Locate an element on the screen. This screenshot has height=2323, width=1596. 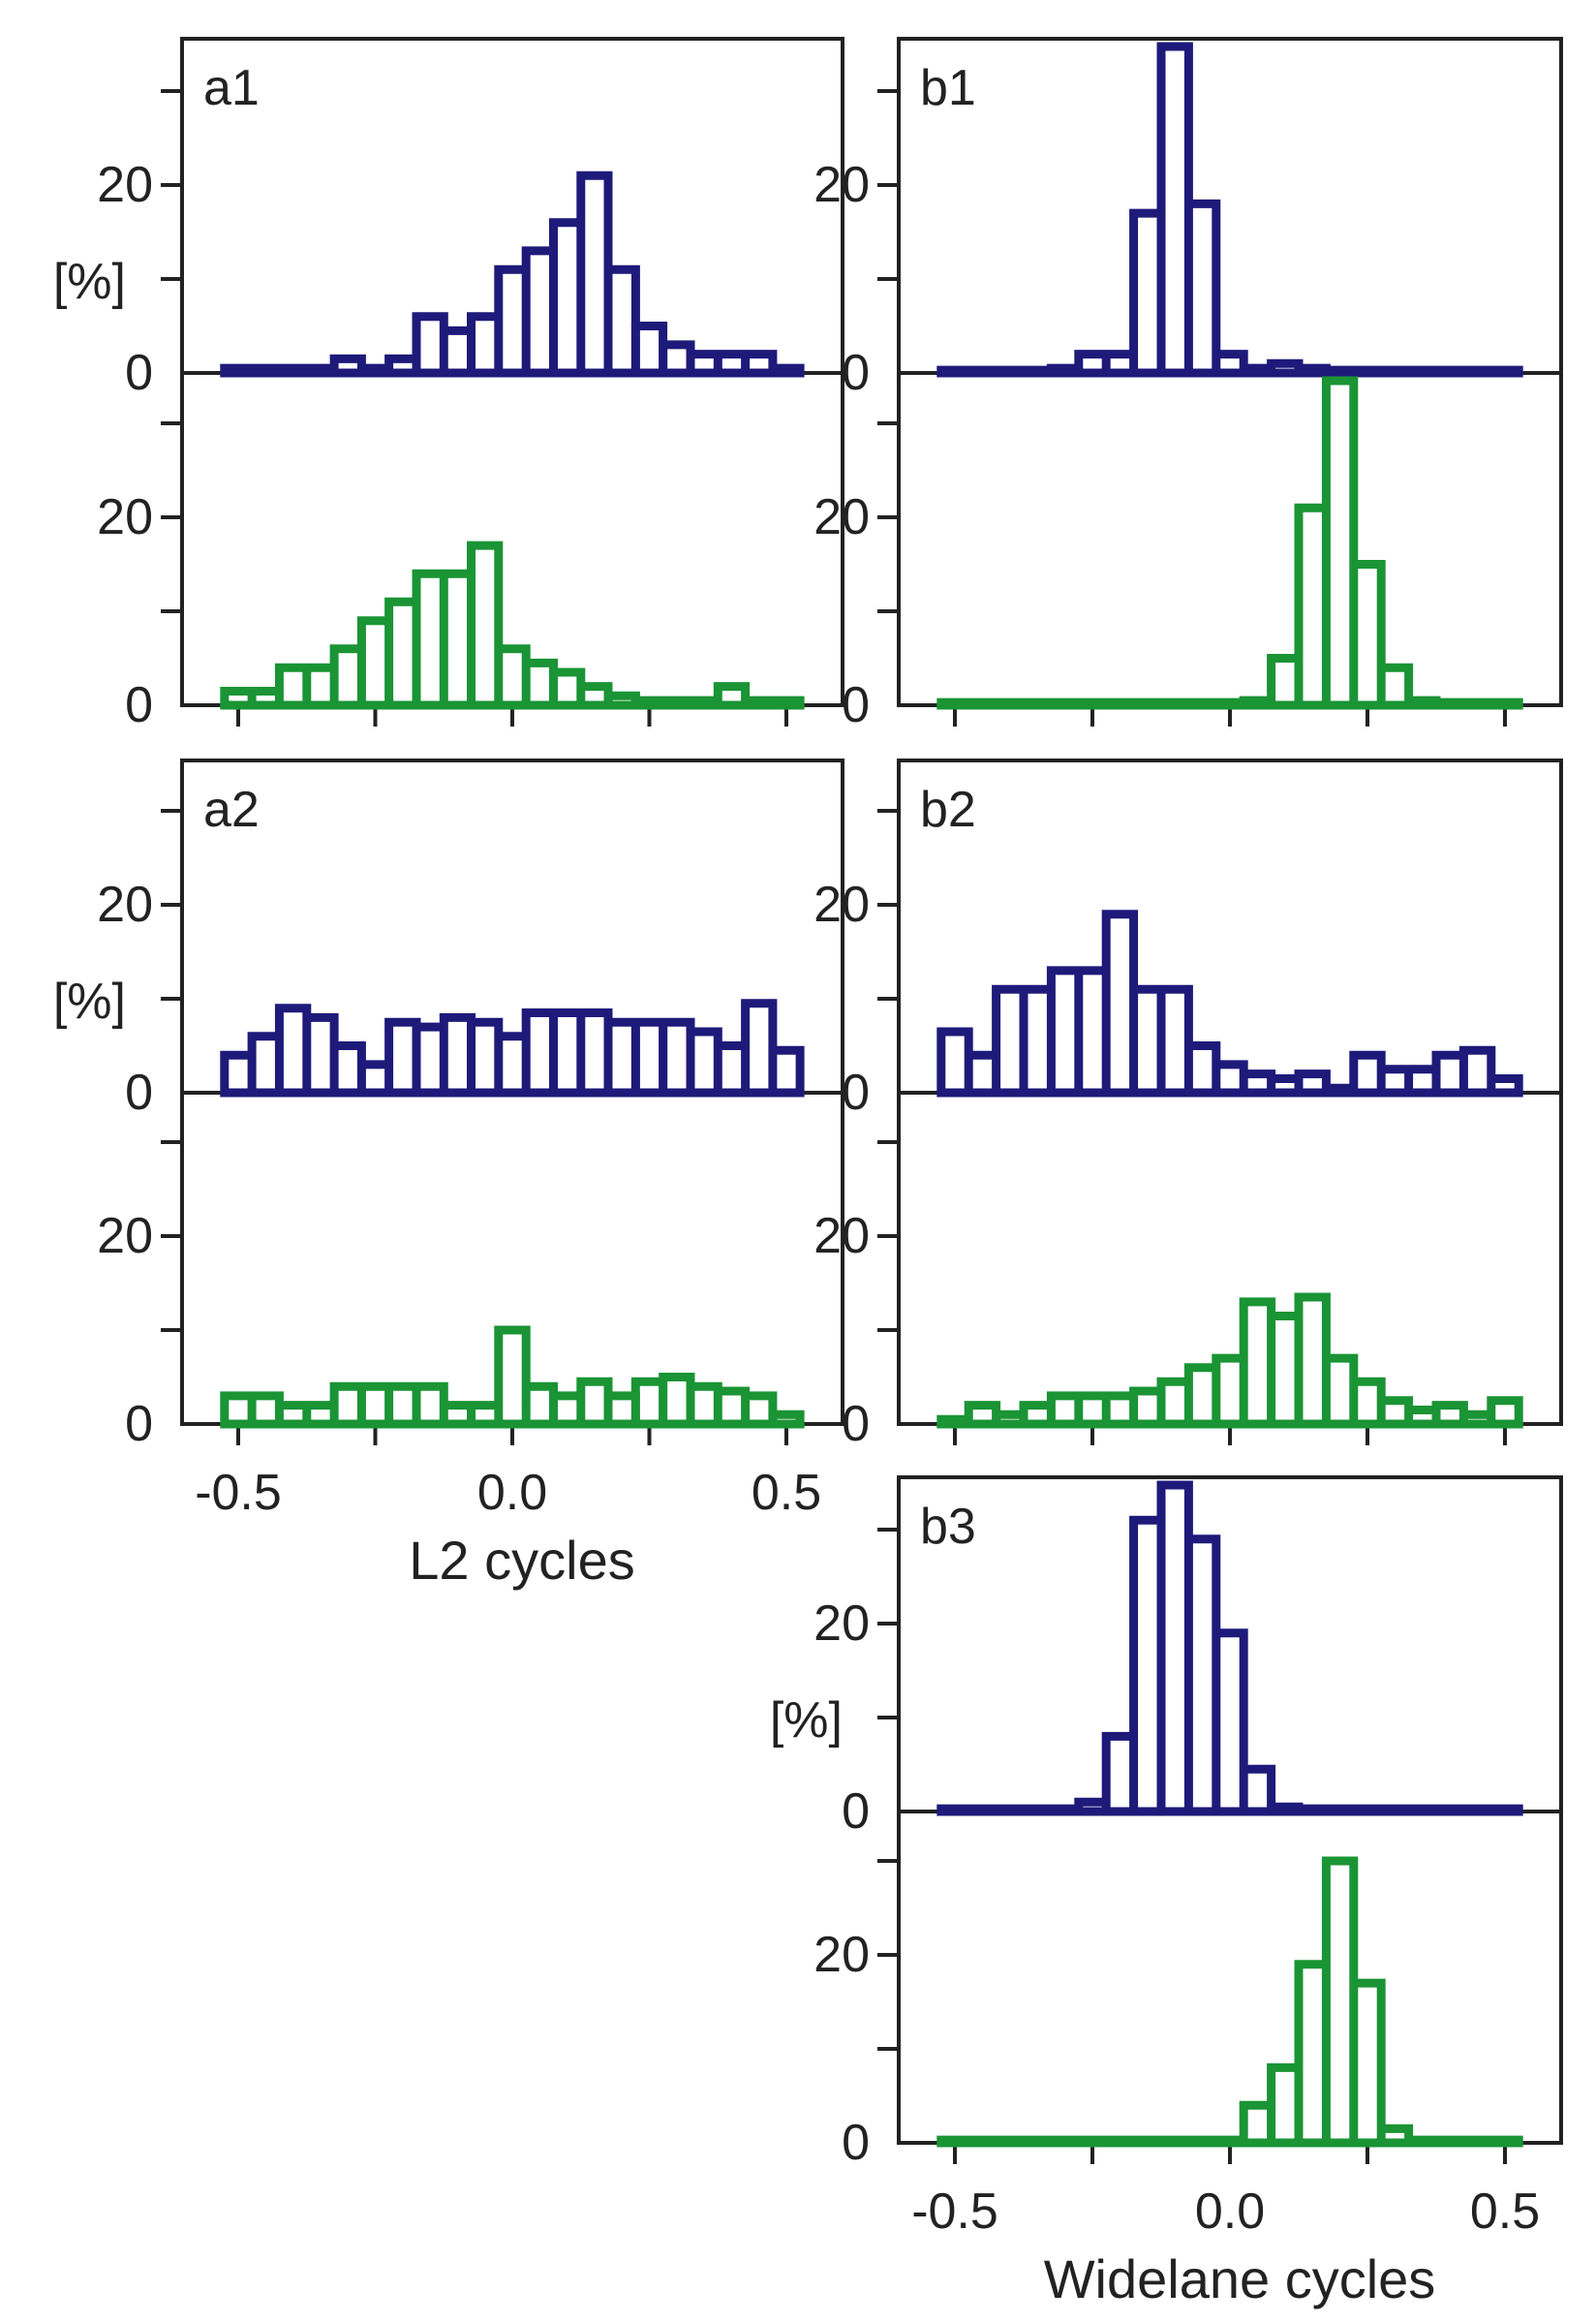
panel-label: a2 is located at coordinates (231, 810).